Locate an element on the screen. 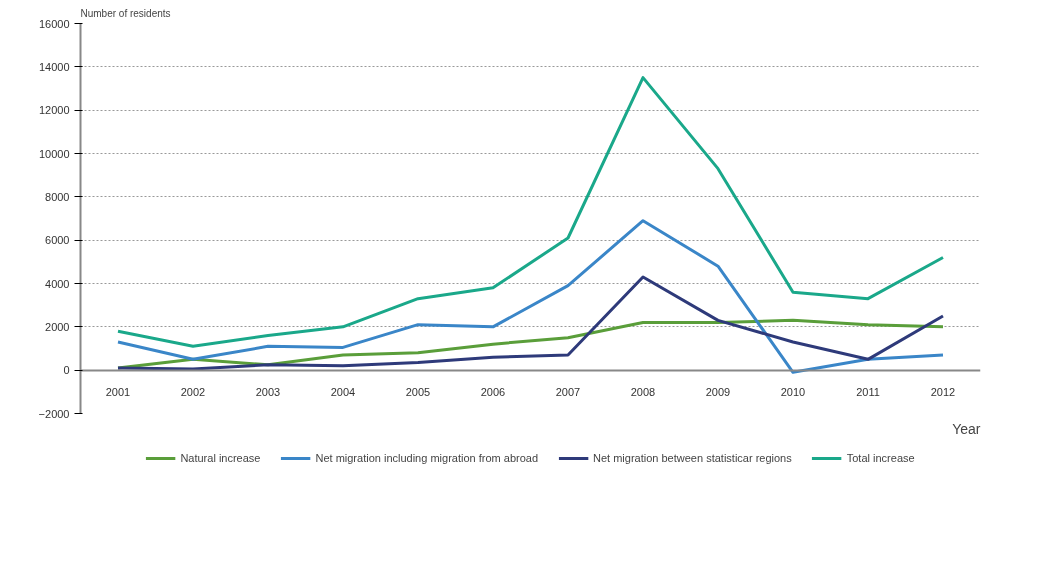  y-tick-label: 0 is located at coordinates (66, 370).